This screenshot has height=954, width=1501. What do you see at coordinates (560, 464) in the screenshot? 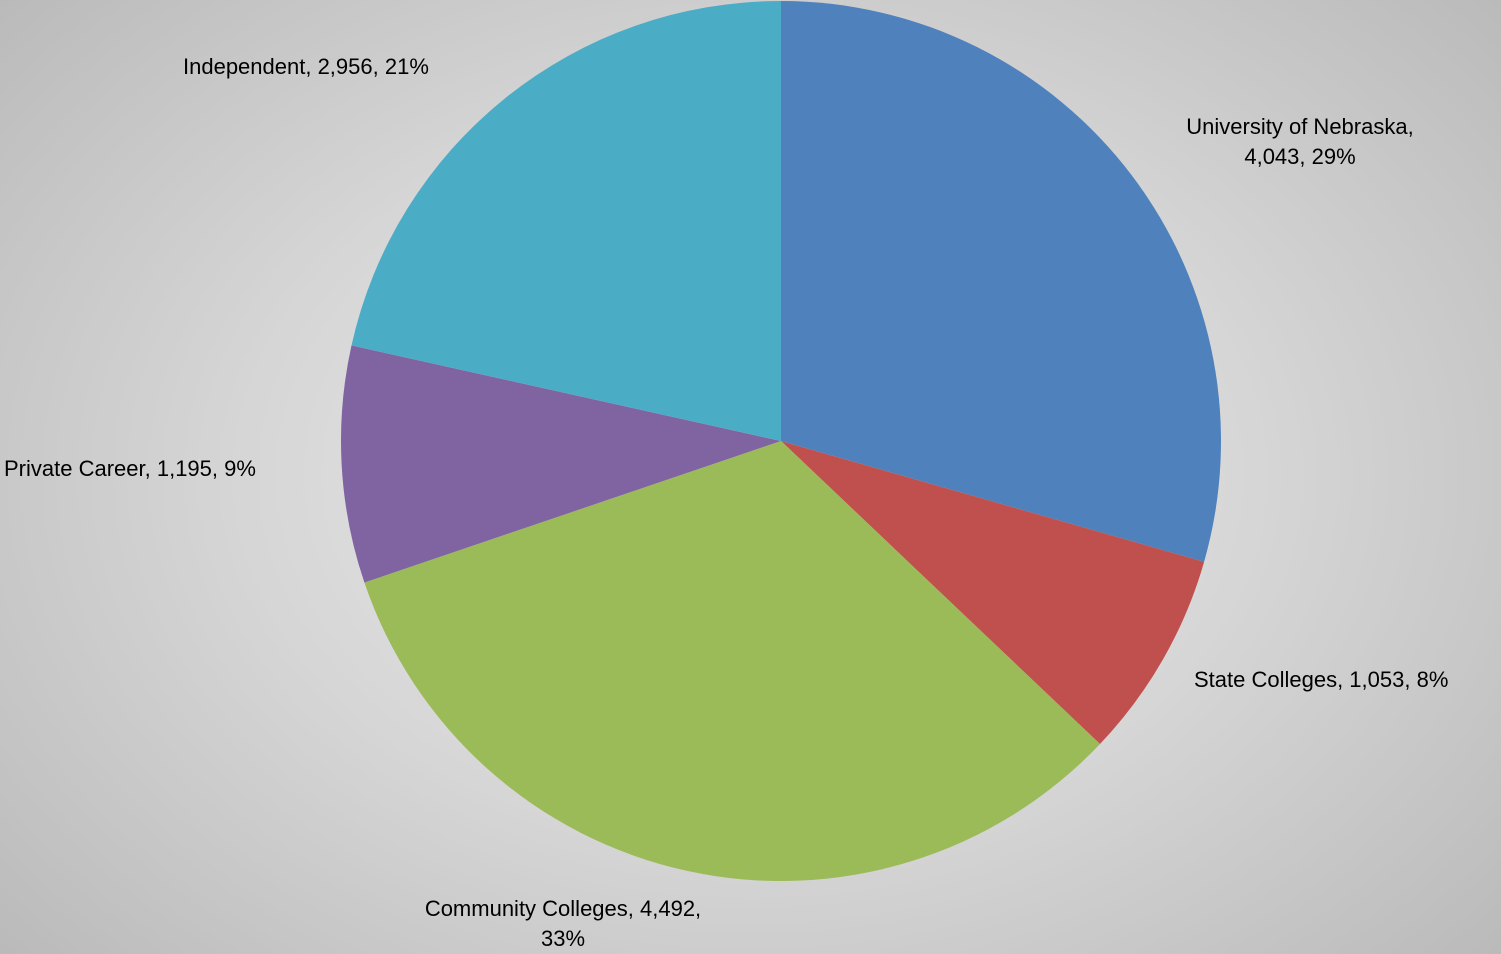
I see `pie-slice-private-career` at bounding box center [560, 464].